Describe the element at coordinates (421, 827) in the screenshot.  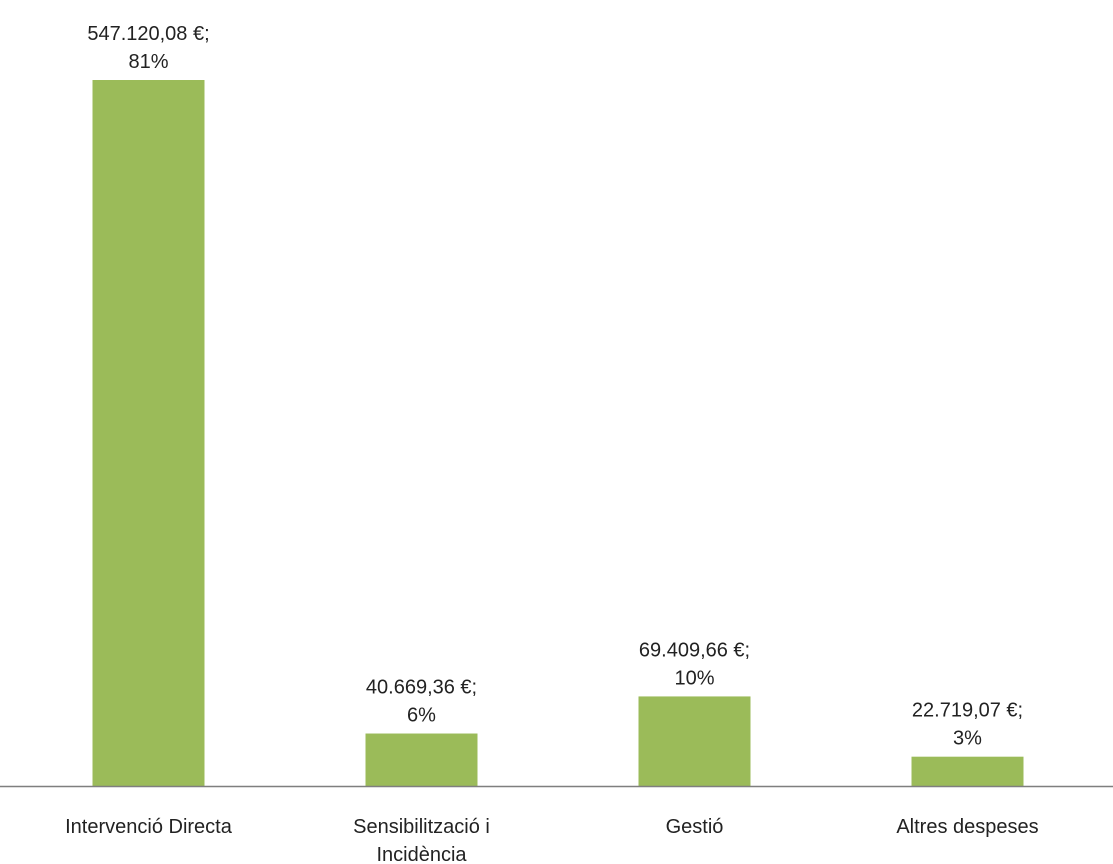
I see `category-label-1-line-0: Sensibilització i` at that location.